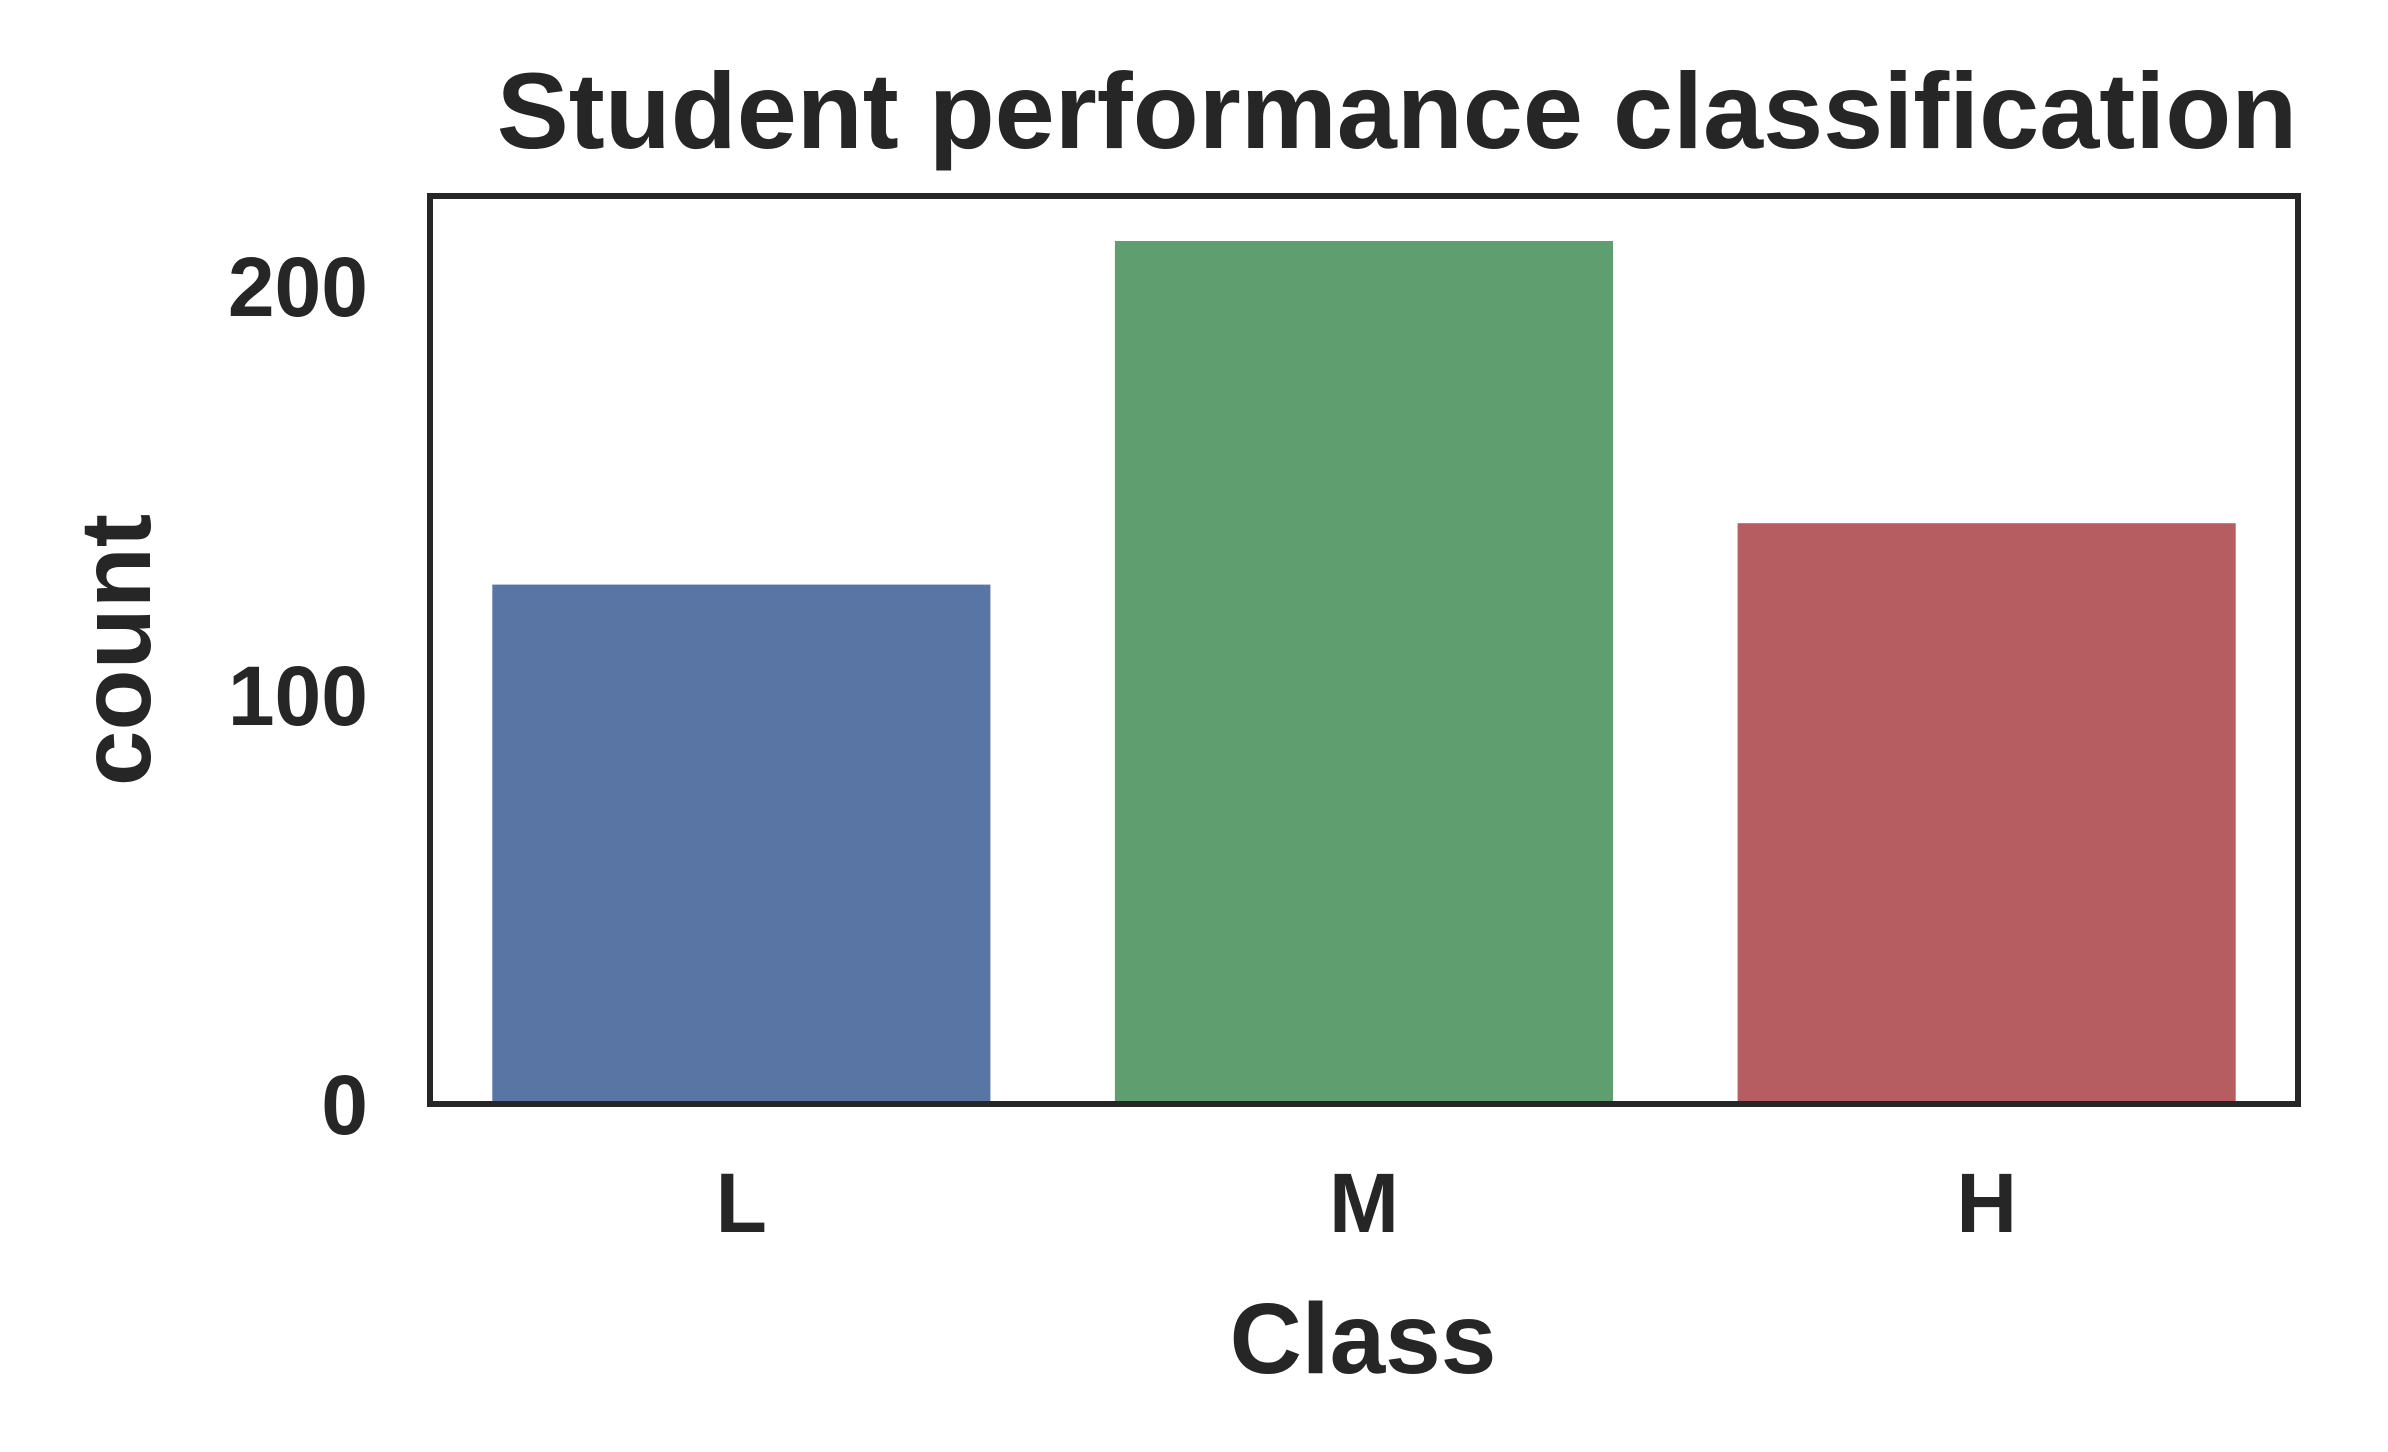  I want to click on x-axis-label: Class, so click(1363, 1339).